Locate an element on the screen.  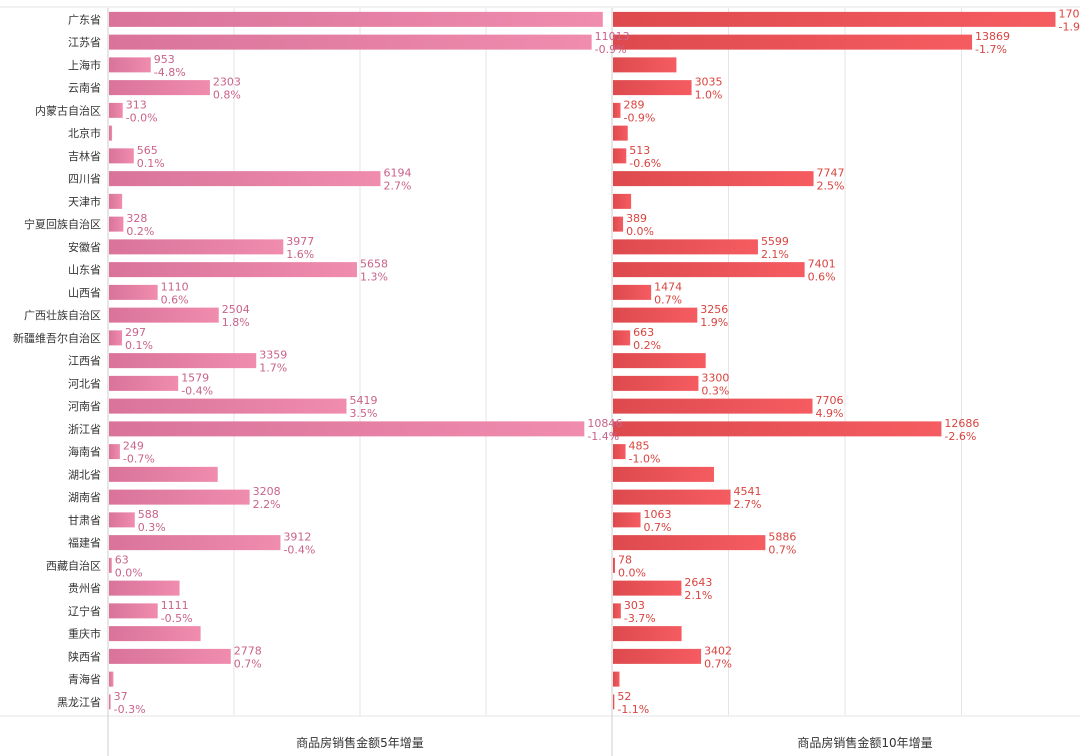
category-label: 四川省 is located at coordinates (84, 179).